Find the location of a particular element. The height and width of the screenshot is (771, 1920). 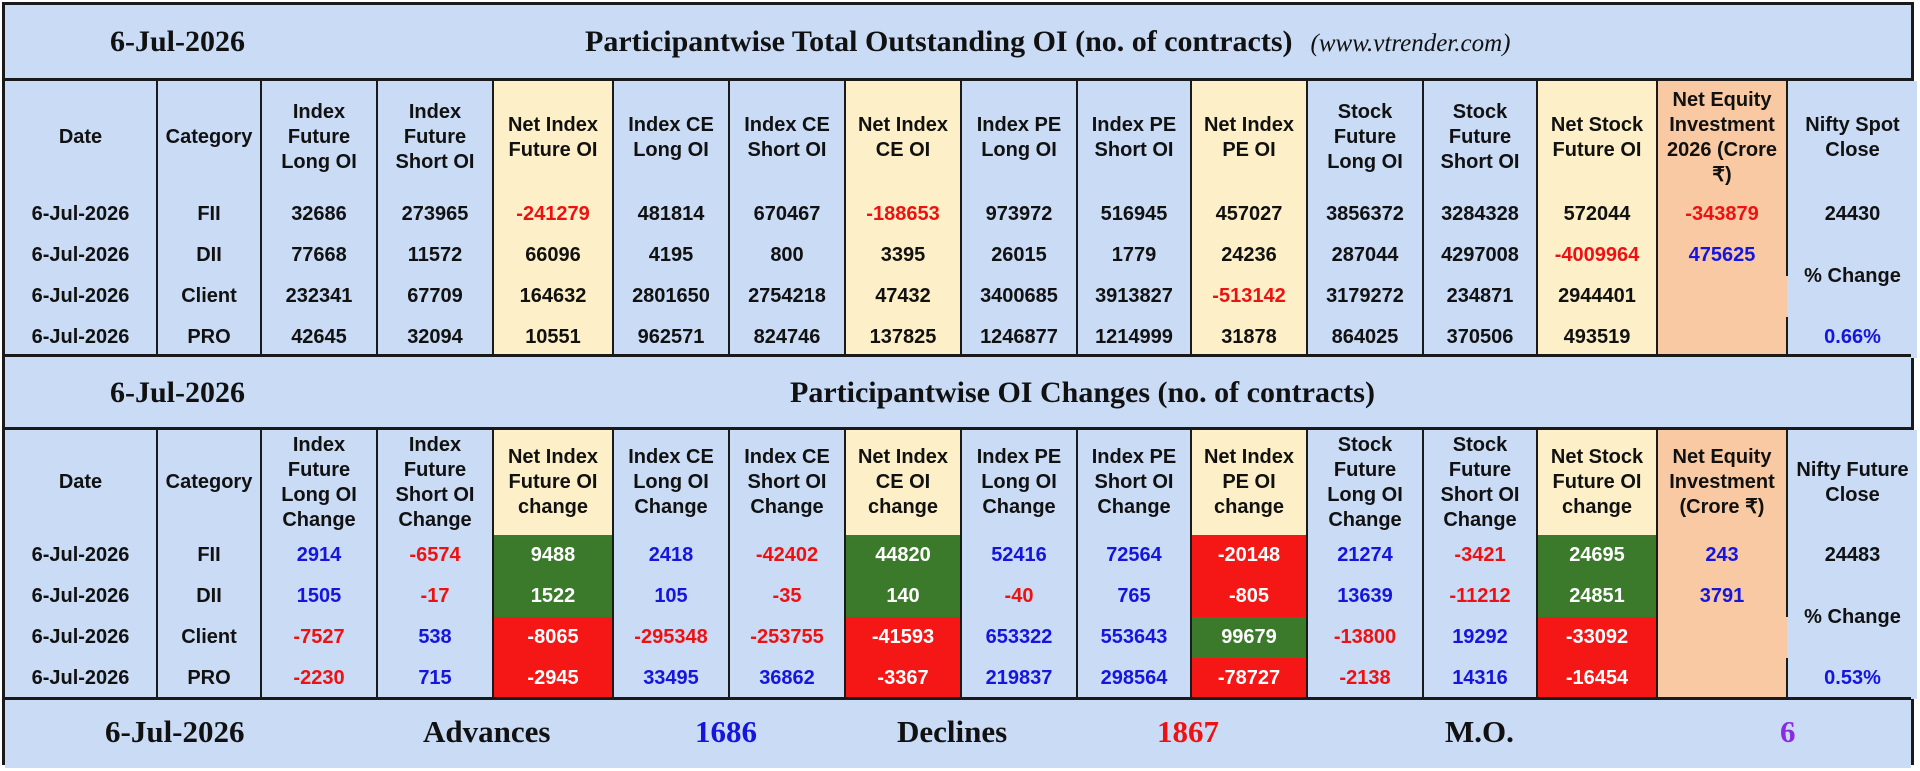

value-cell: 11572 is located at coordinates (435, 255).